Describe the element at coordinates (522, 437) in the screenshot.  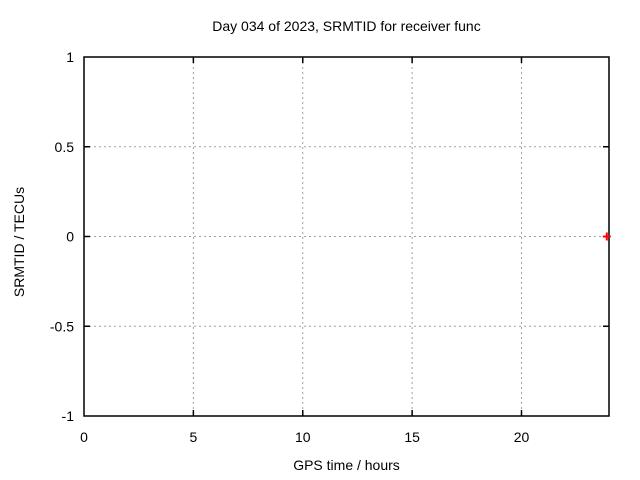
I see `x-tick-label: 20` at that location.